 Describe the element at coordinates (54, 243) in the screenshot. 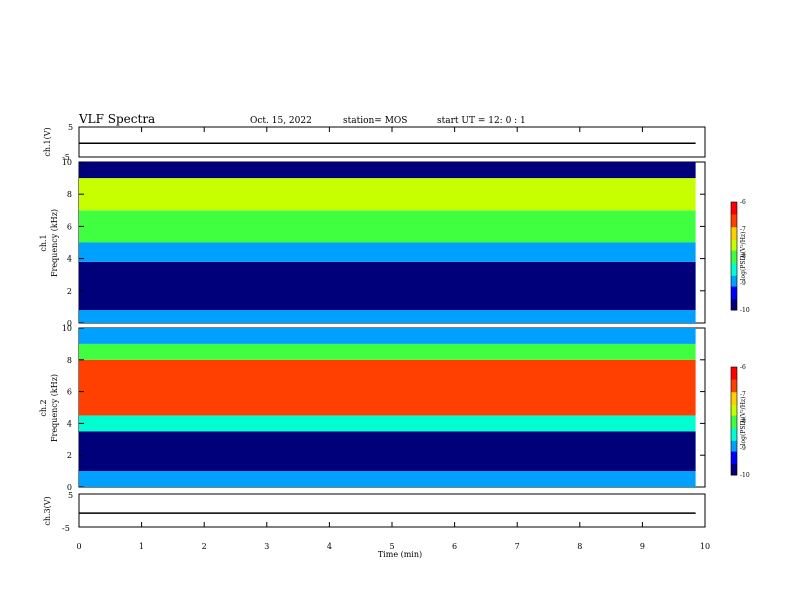

I see `ch1-frequency-ylabel: Frequency (kHz)` at that location.